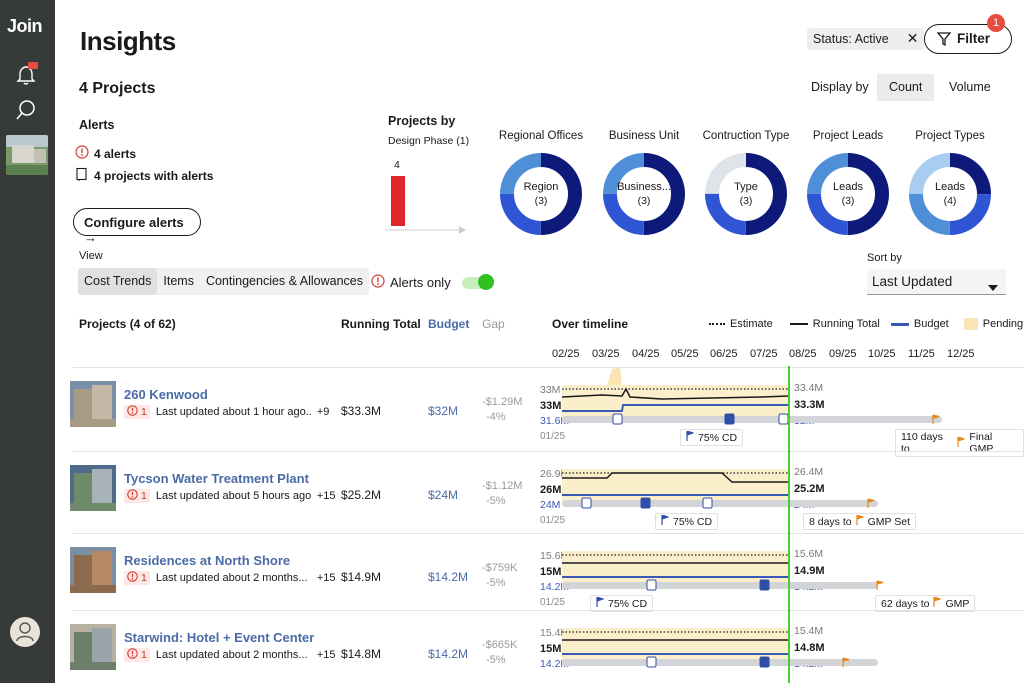 Image resolution: width=1024 pixels, height=683 pixels. I want to click on gap-percent: -4%, so click(496, 417).